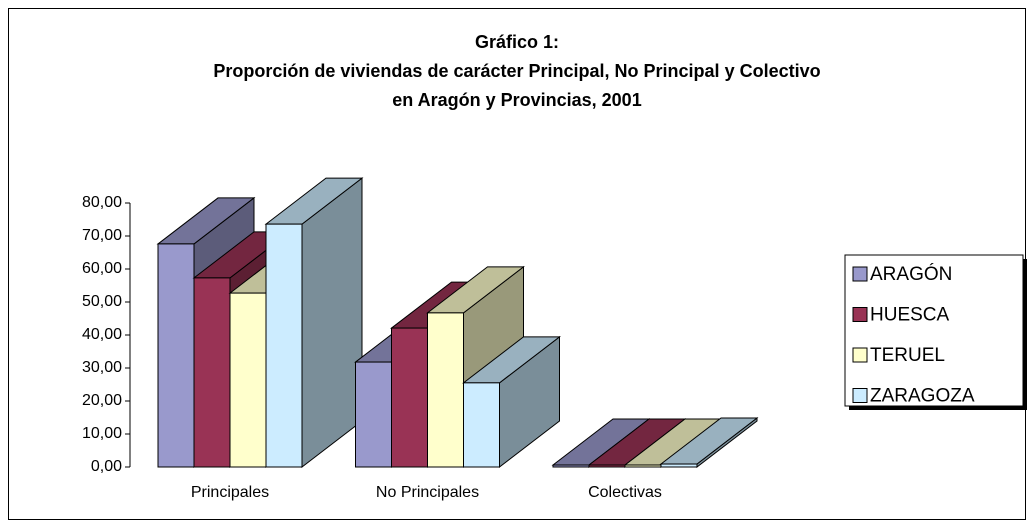  Describe the element at coordinates (102, 202) in the screenshot. I see `y-tick-label: 80,00` at that location.